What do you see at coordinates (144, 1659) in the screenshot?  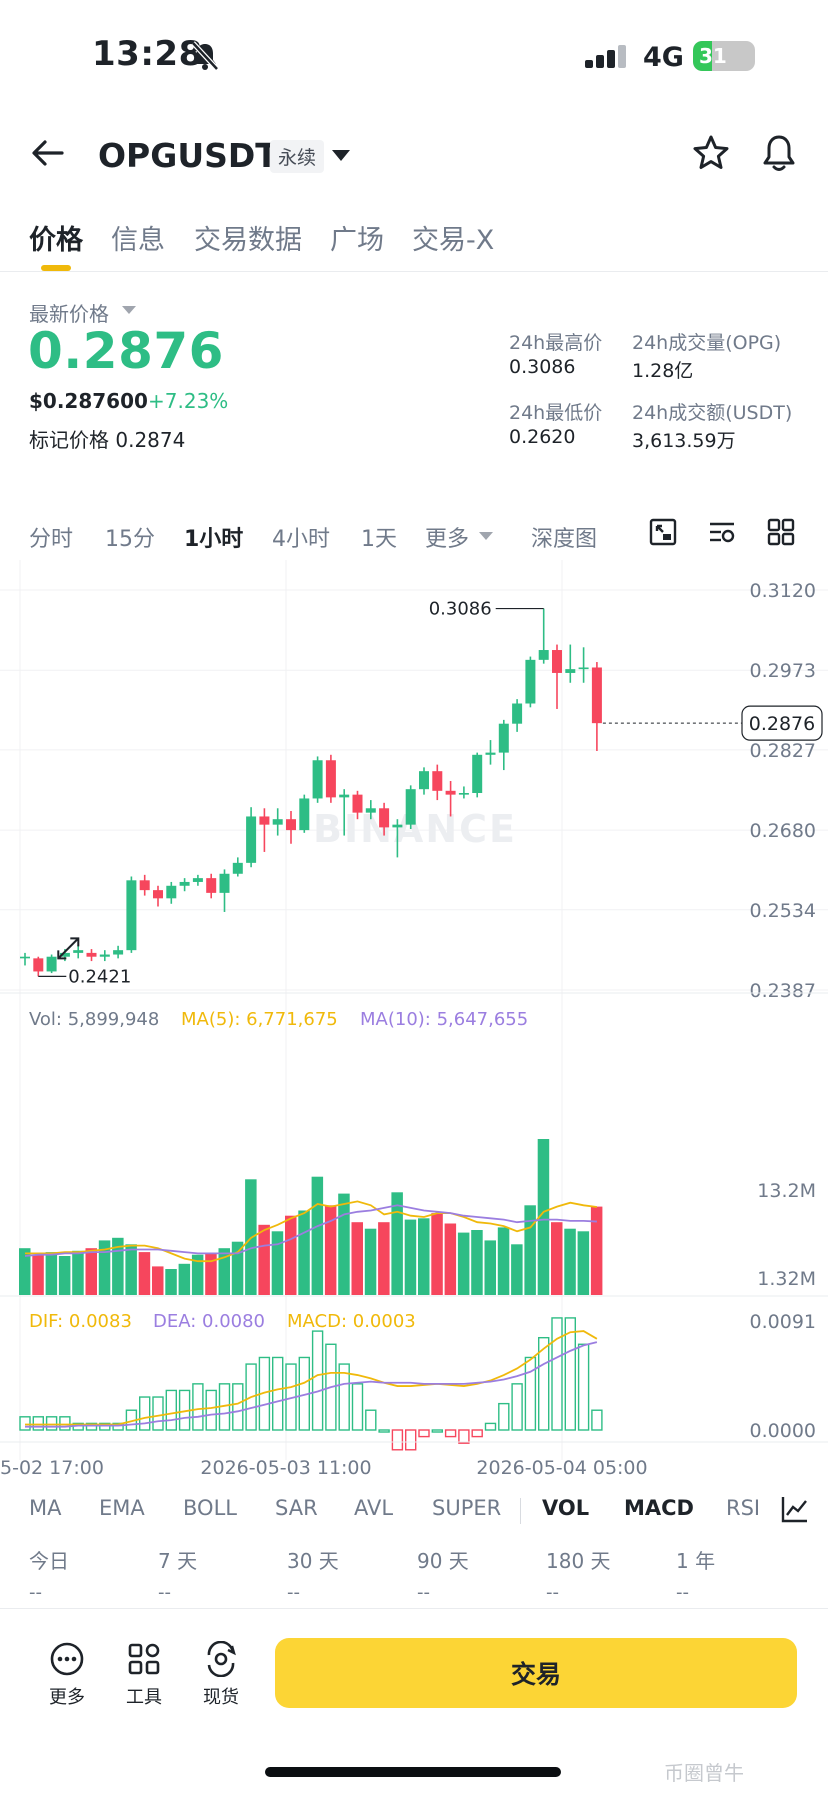 I see `tools-grid-icon` at bounding box center [144, 1659].